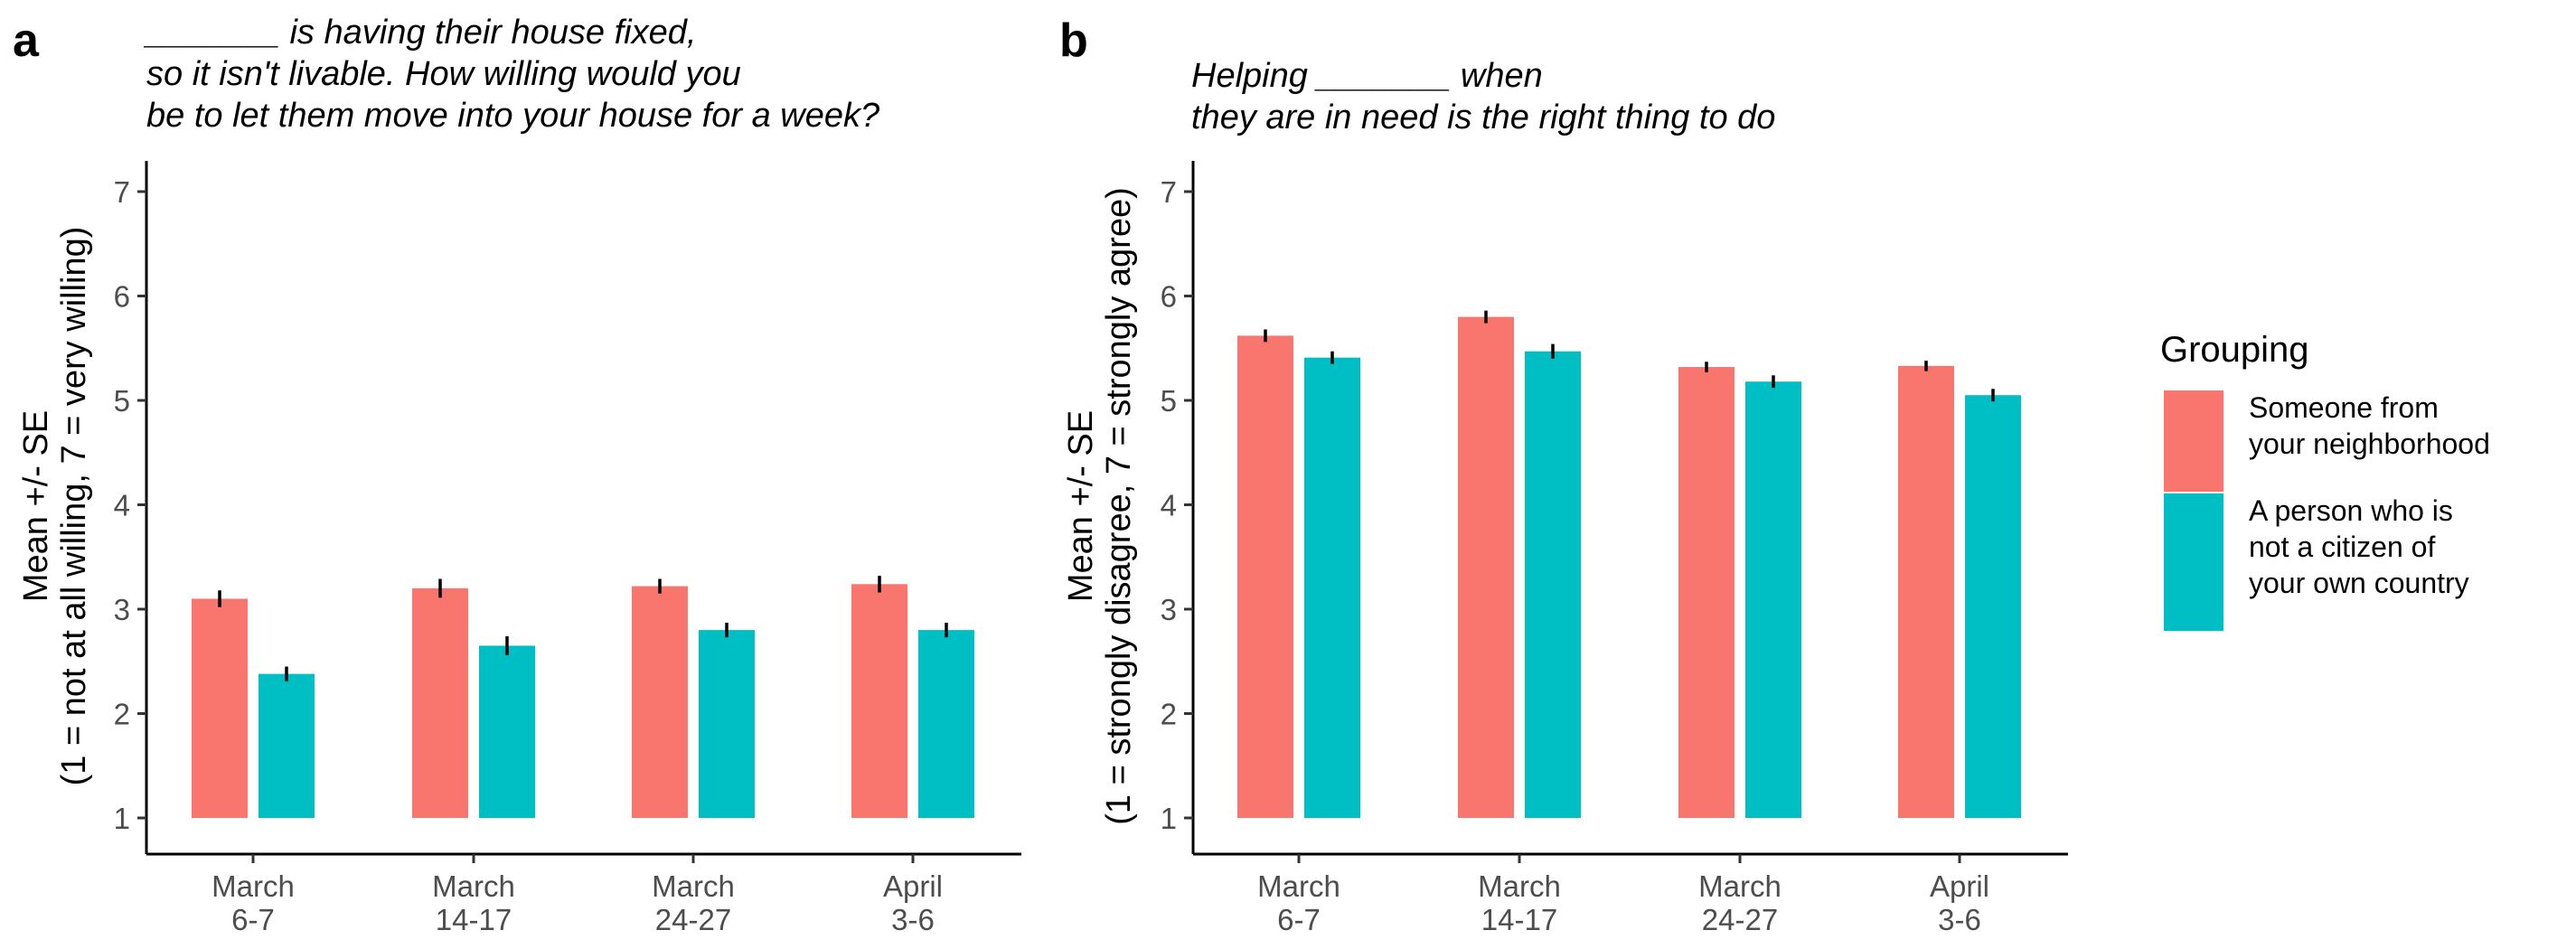  I want to click on panel-letter: b, so click(1074, 41).